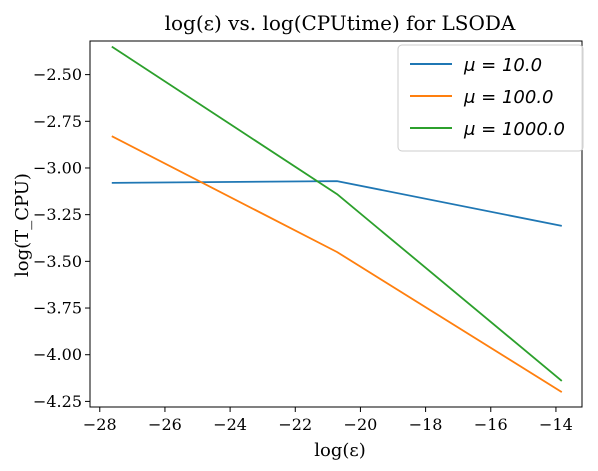  Describe the element at coordinates (340, 450) in the screenshot. I see `x-axis-label: log(ε)` at that location.